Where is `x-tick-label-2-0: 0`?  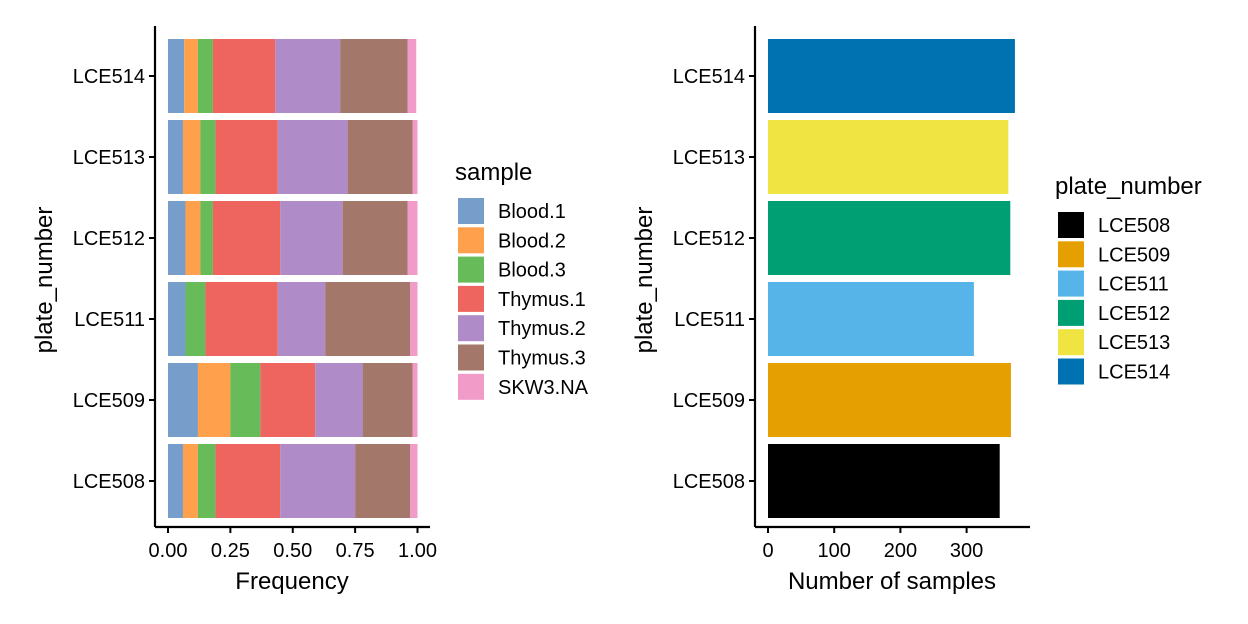 x-tick-label-2-0: 0 is located at coordinates (767, 551).